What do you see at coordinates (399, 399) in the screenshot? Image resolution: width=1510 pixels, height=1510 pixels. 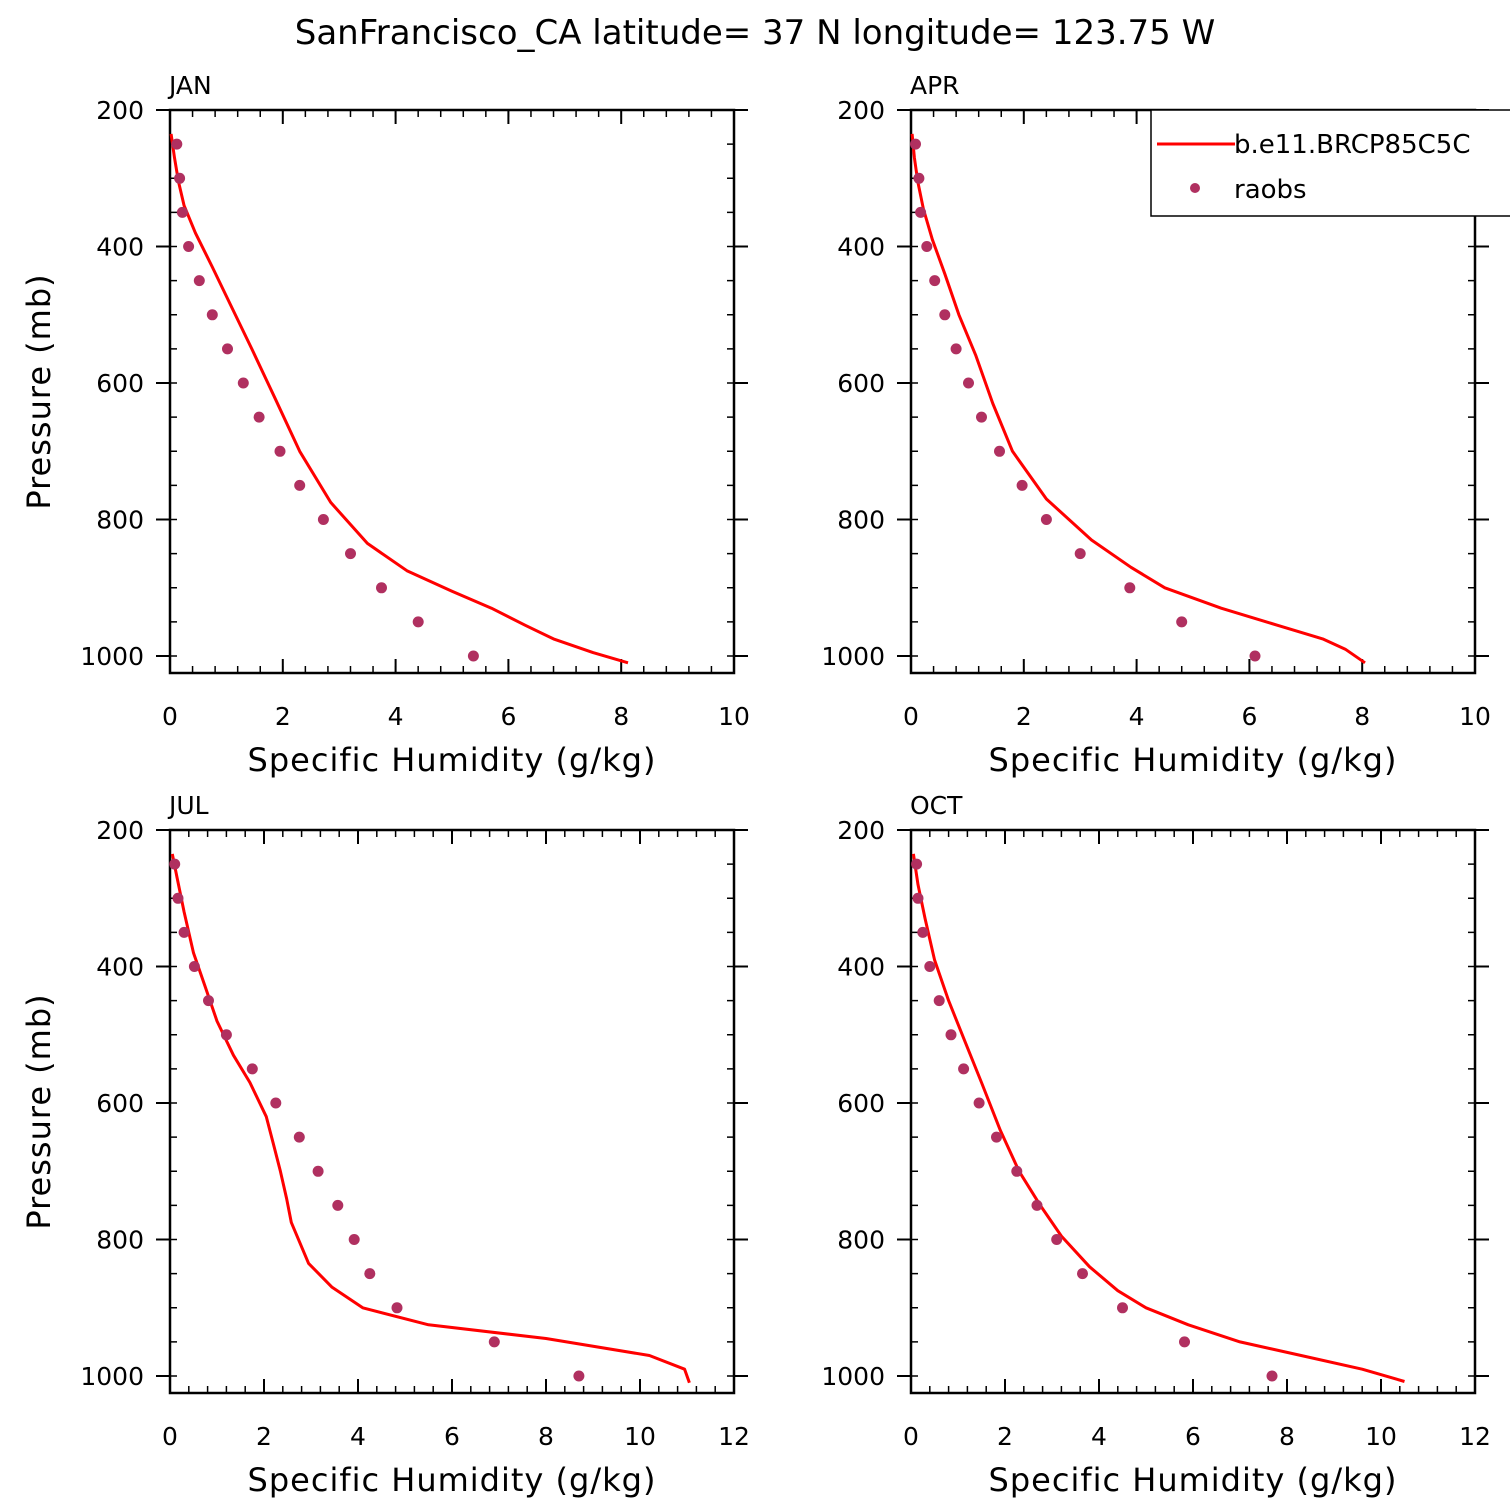 I see `model-profile-line-jan` at bounding box center [399, 399].